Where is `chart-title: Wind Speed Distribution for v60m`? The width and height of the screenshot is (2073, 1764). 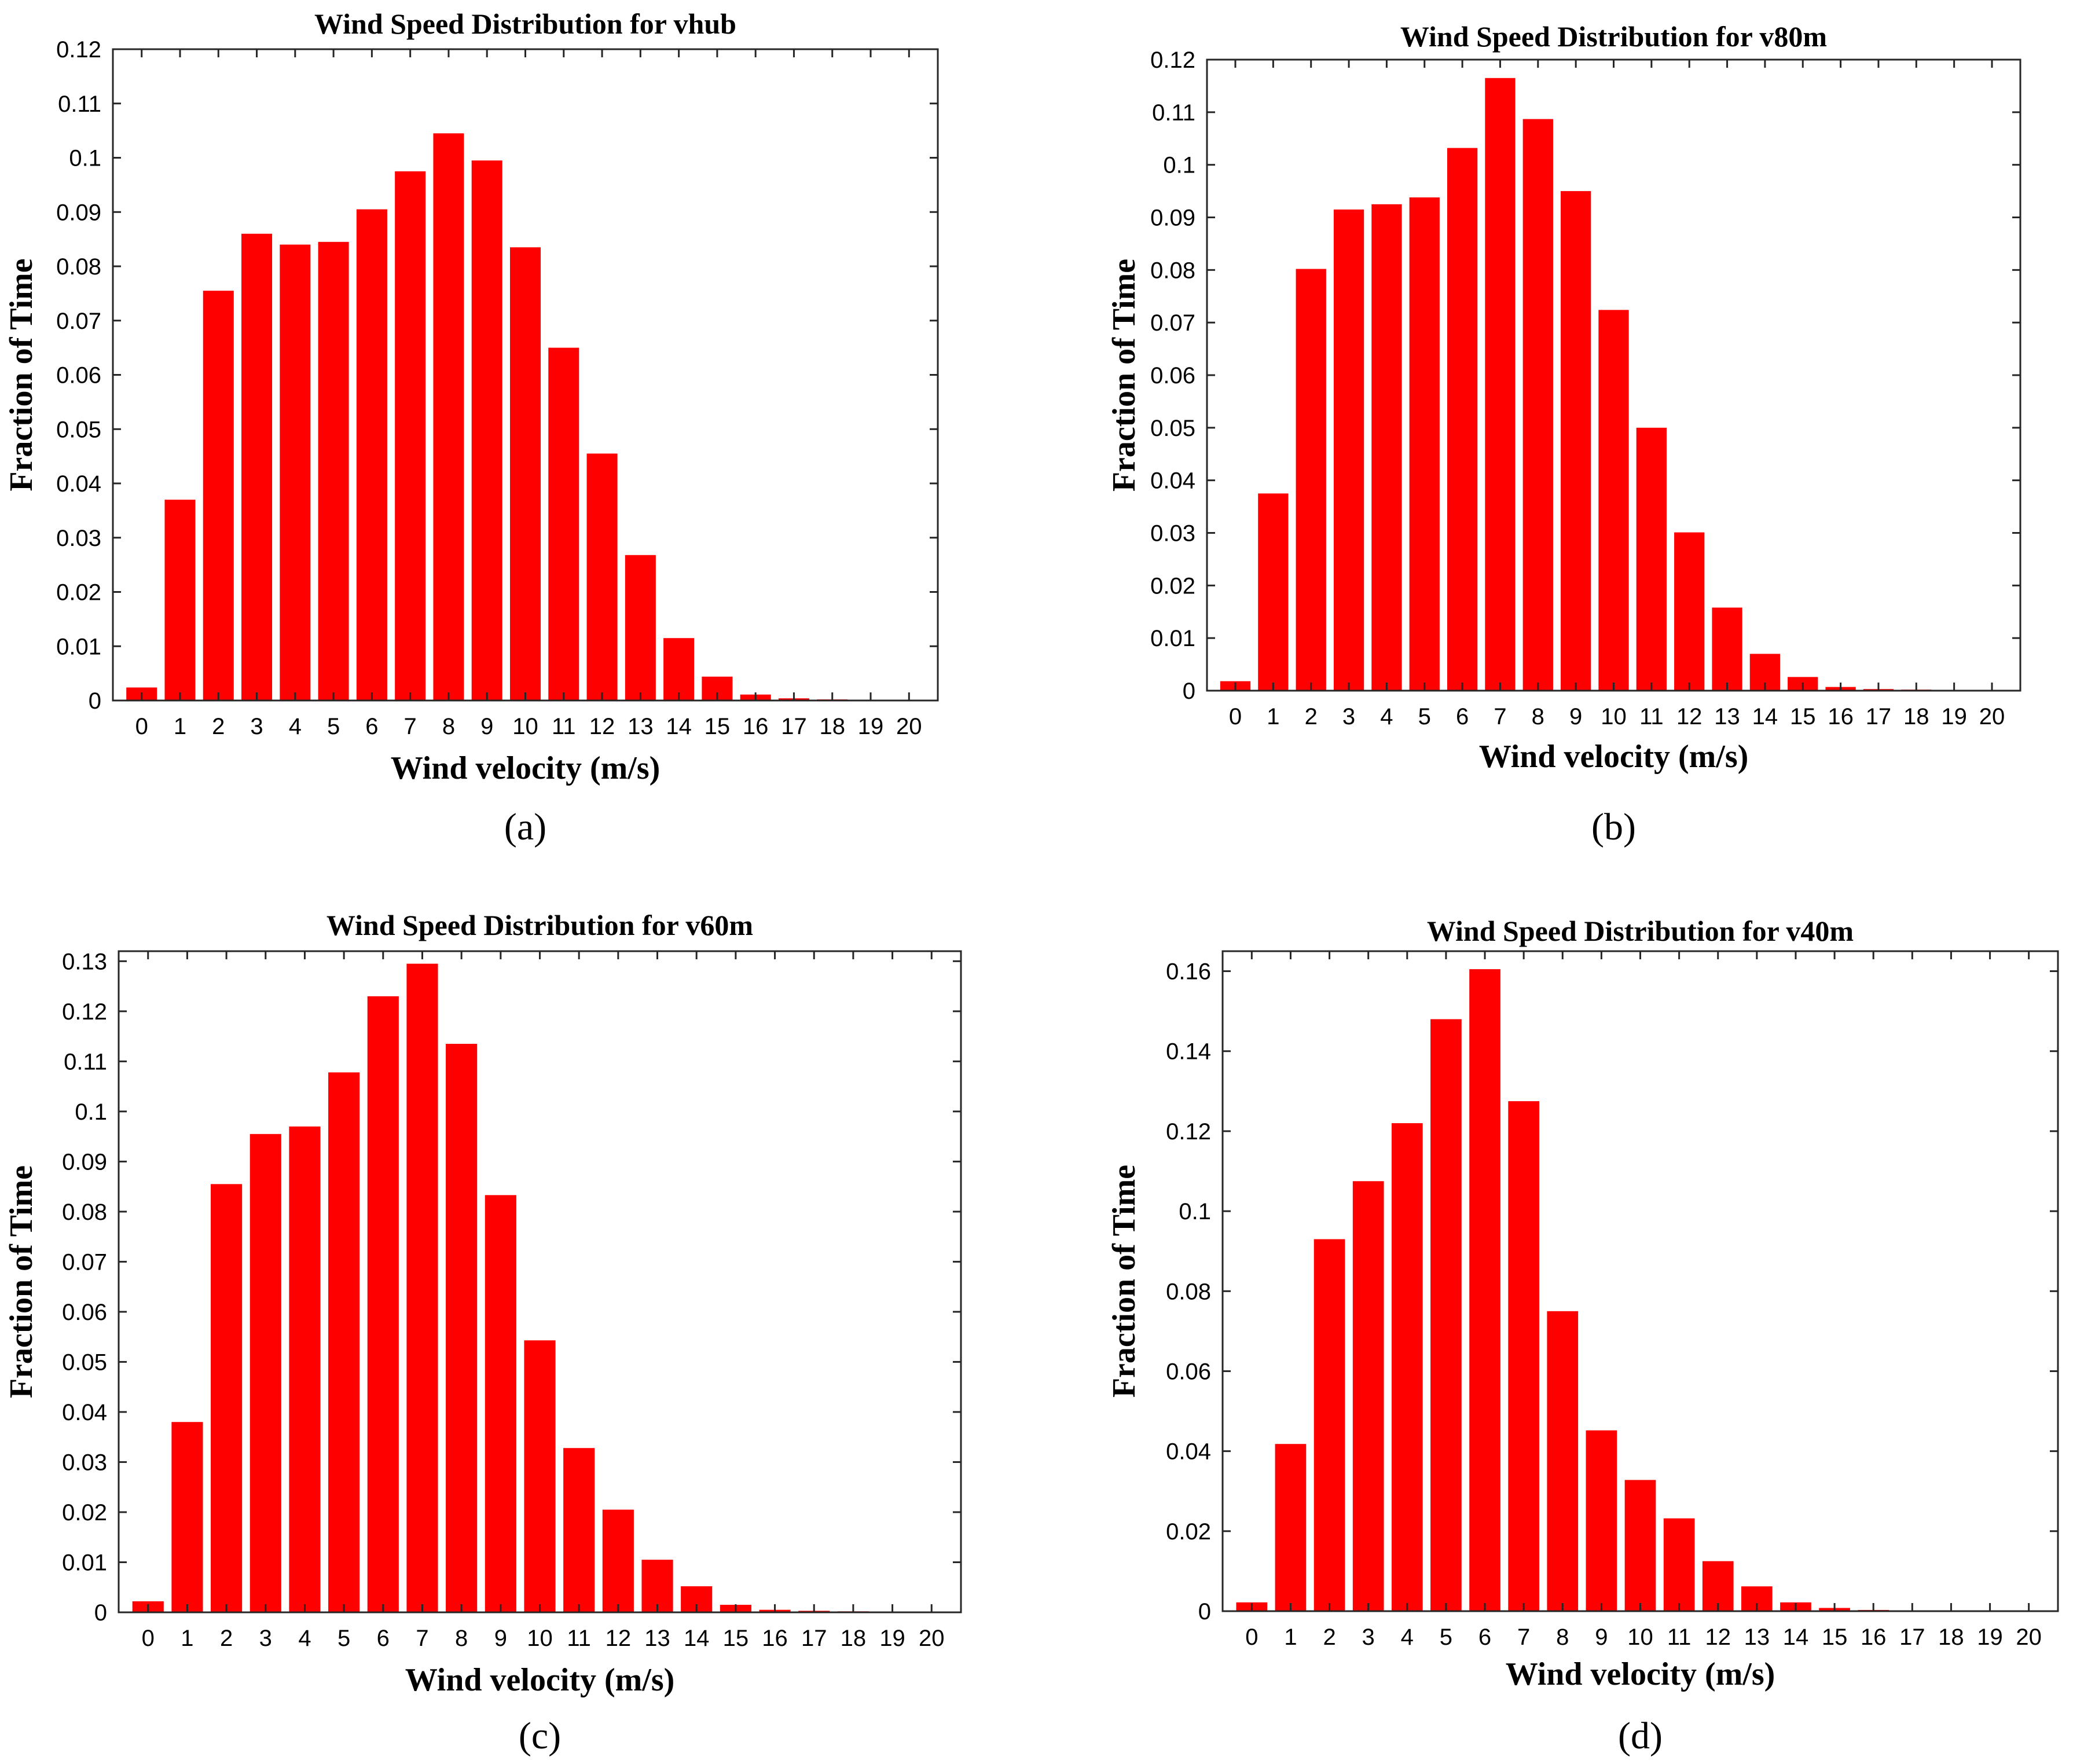 chart-title: Wind Speed Distribution for v60m is located at coordinates (539, 925).